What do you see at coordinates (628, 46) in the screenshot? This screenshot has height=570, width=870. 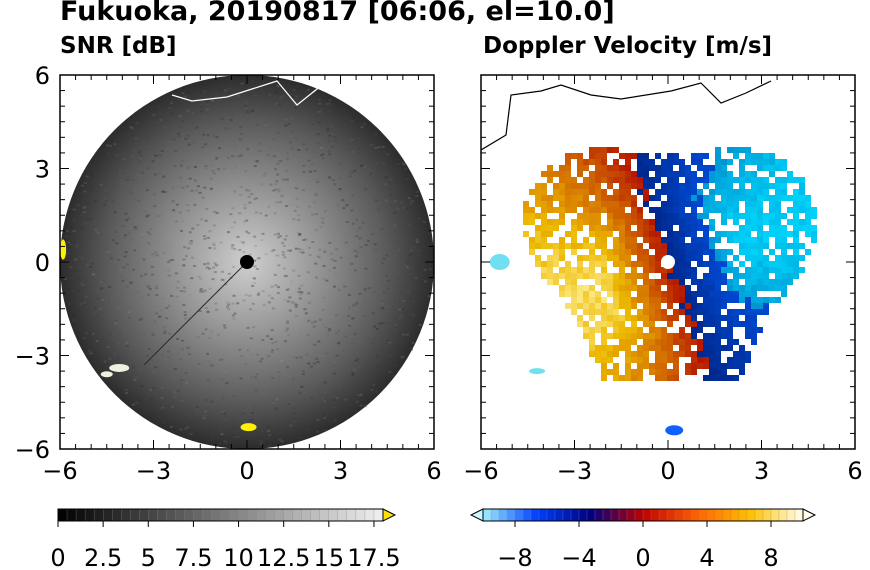 I see `doppler-panel-title: Doppler Velocity [m/s]` at bounding box center [628, 46].